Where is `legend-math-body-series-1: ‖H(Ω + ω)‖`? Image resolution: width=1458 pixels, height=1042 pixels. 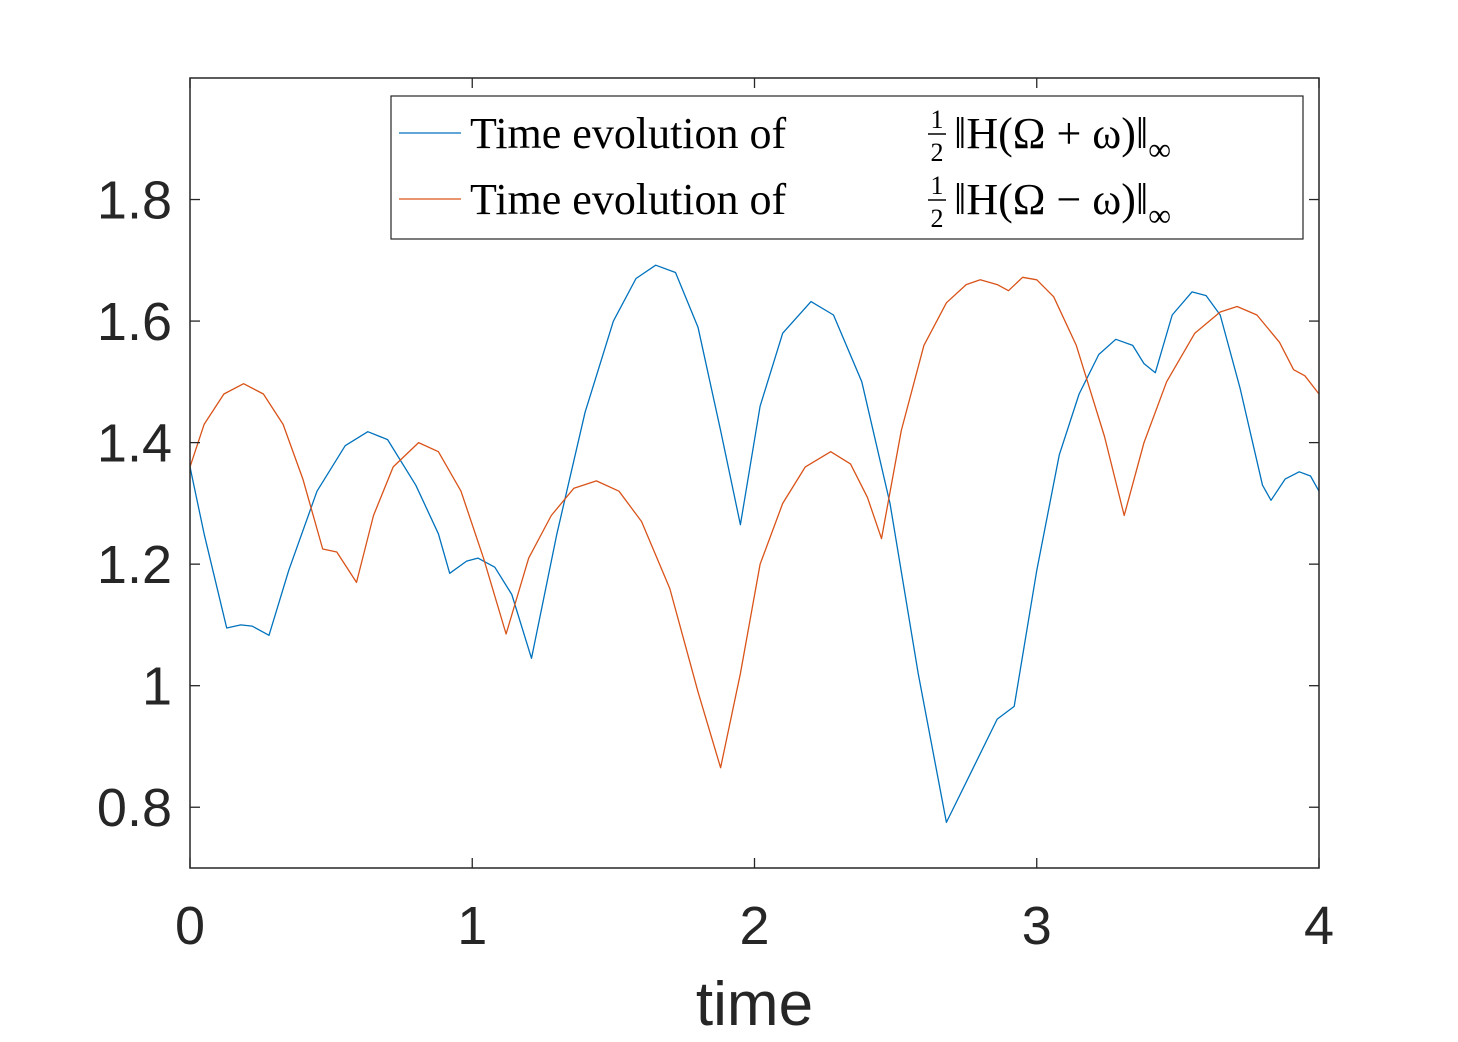 legend-math-body-series-1: ‖H(Ω + ω)‖ is located at coordinates (1051, 133).